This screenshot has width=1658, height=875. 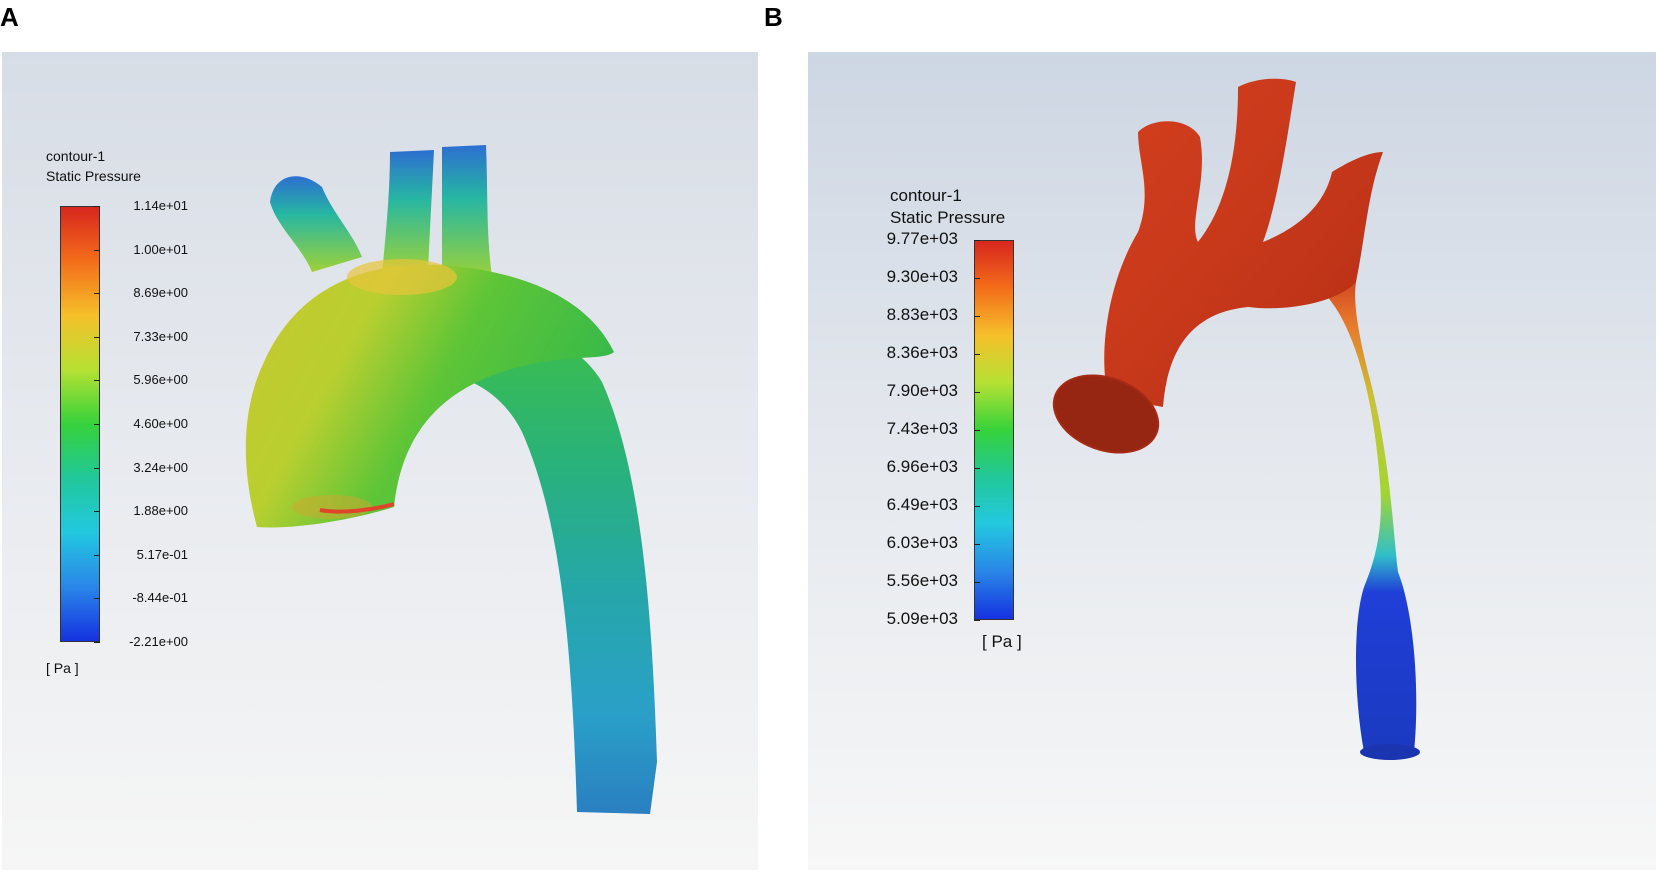 I want to click on tick-label-b: 8.36e+03, so click(x=922, y=352).